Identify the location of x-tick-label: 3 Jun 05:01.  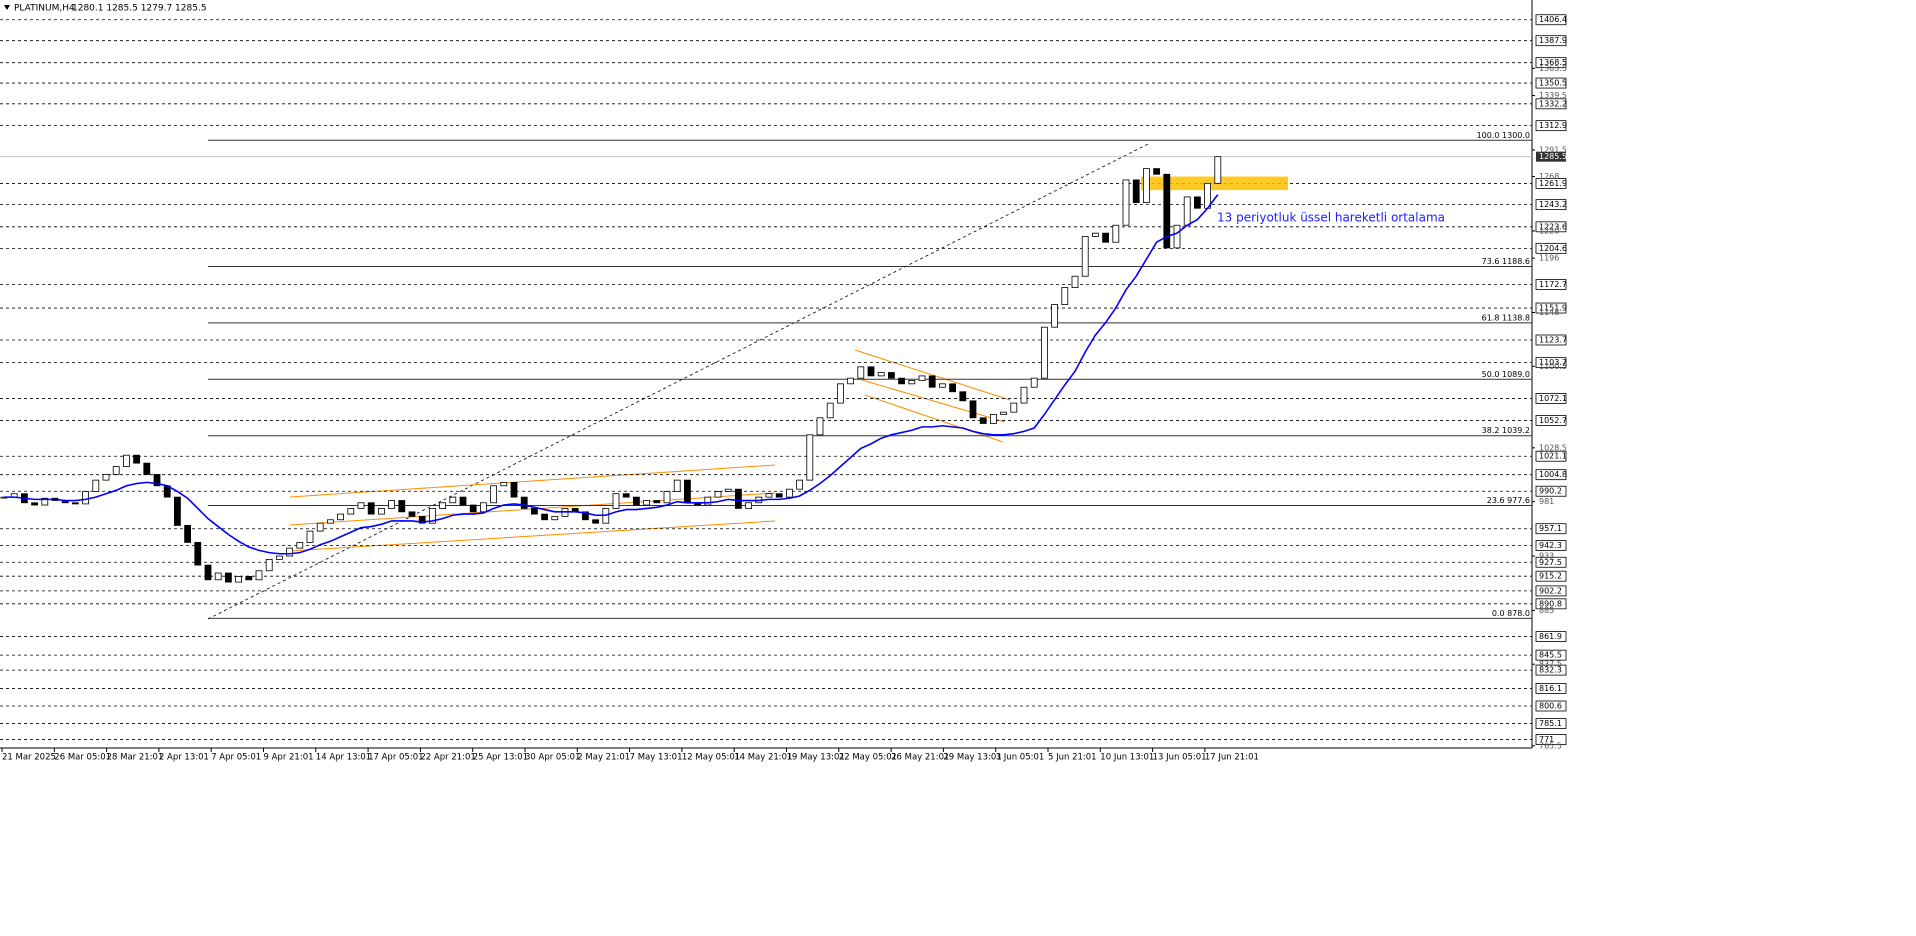
(1020, 758).